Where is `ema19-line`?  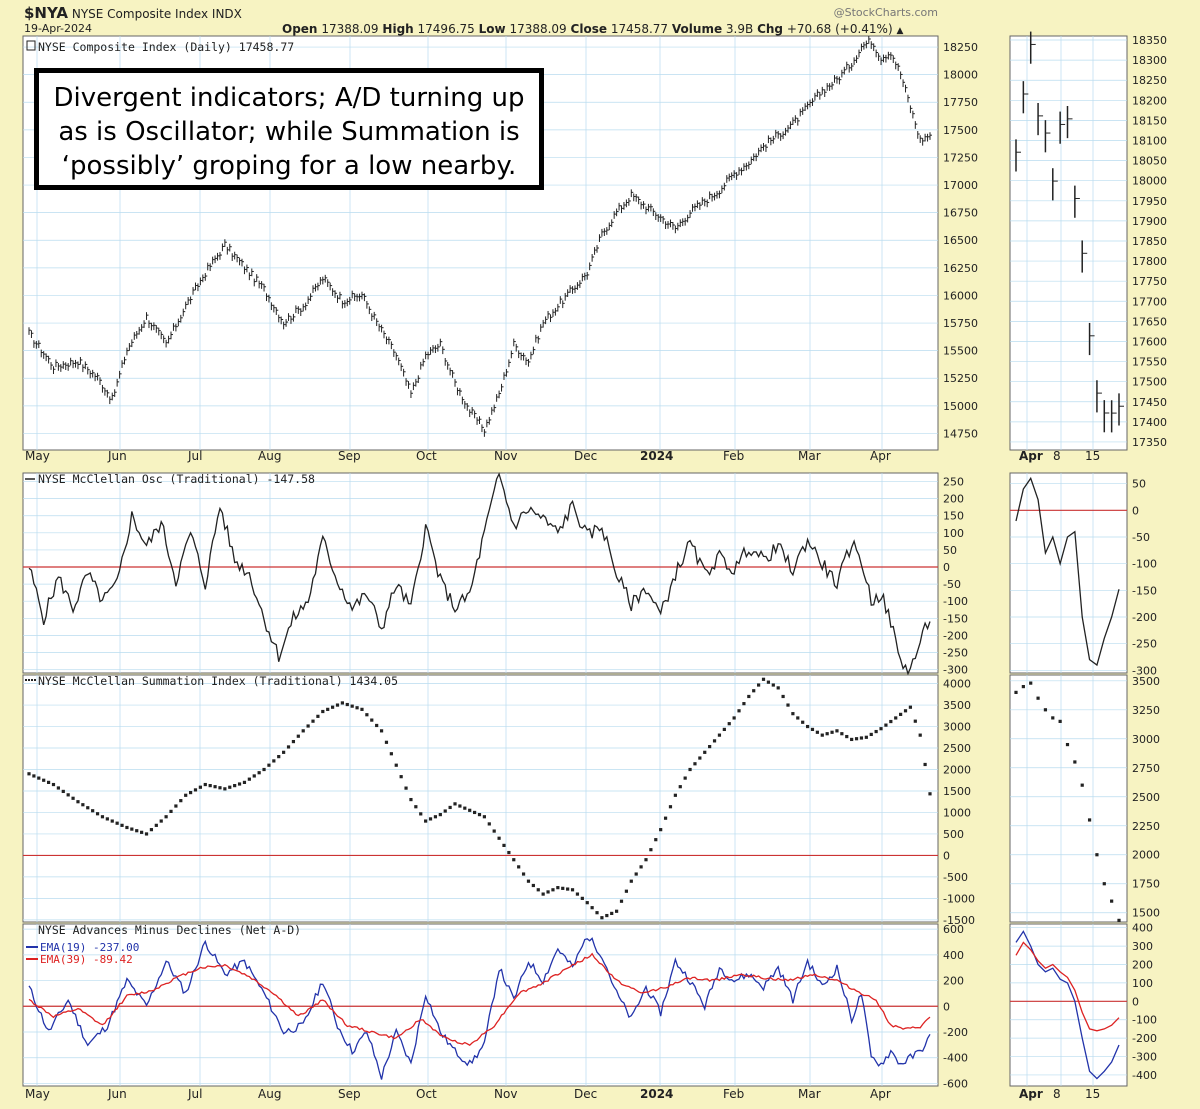 ema19-line is located at coordinates (479, 1008).